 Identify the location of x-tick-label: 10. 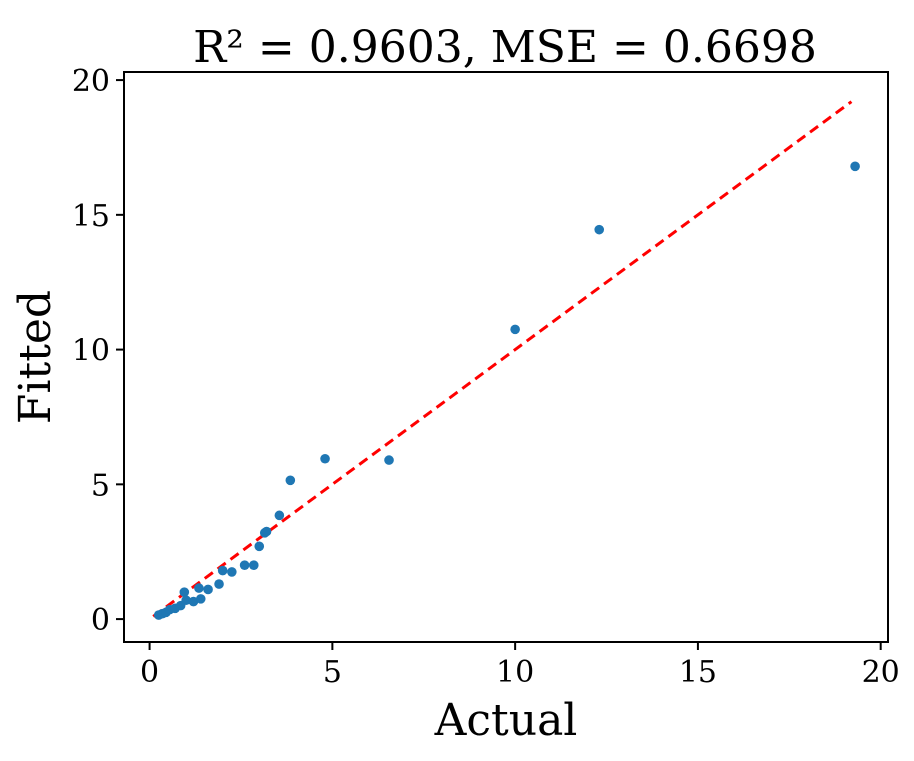
(515, 672).